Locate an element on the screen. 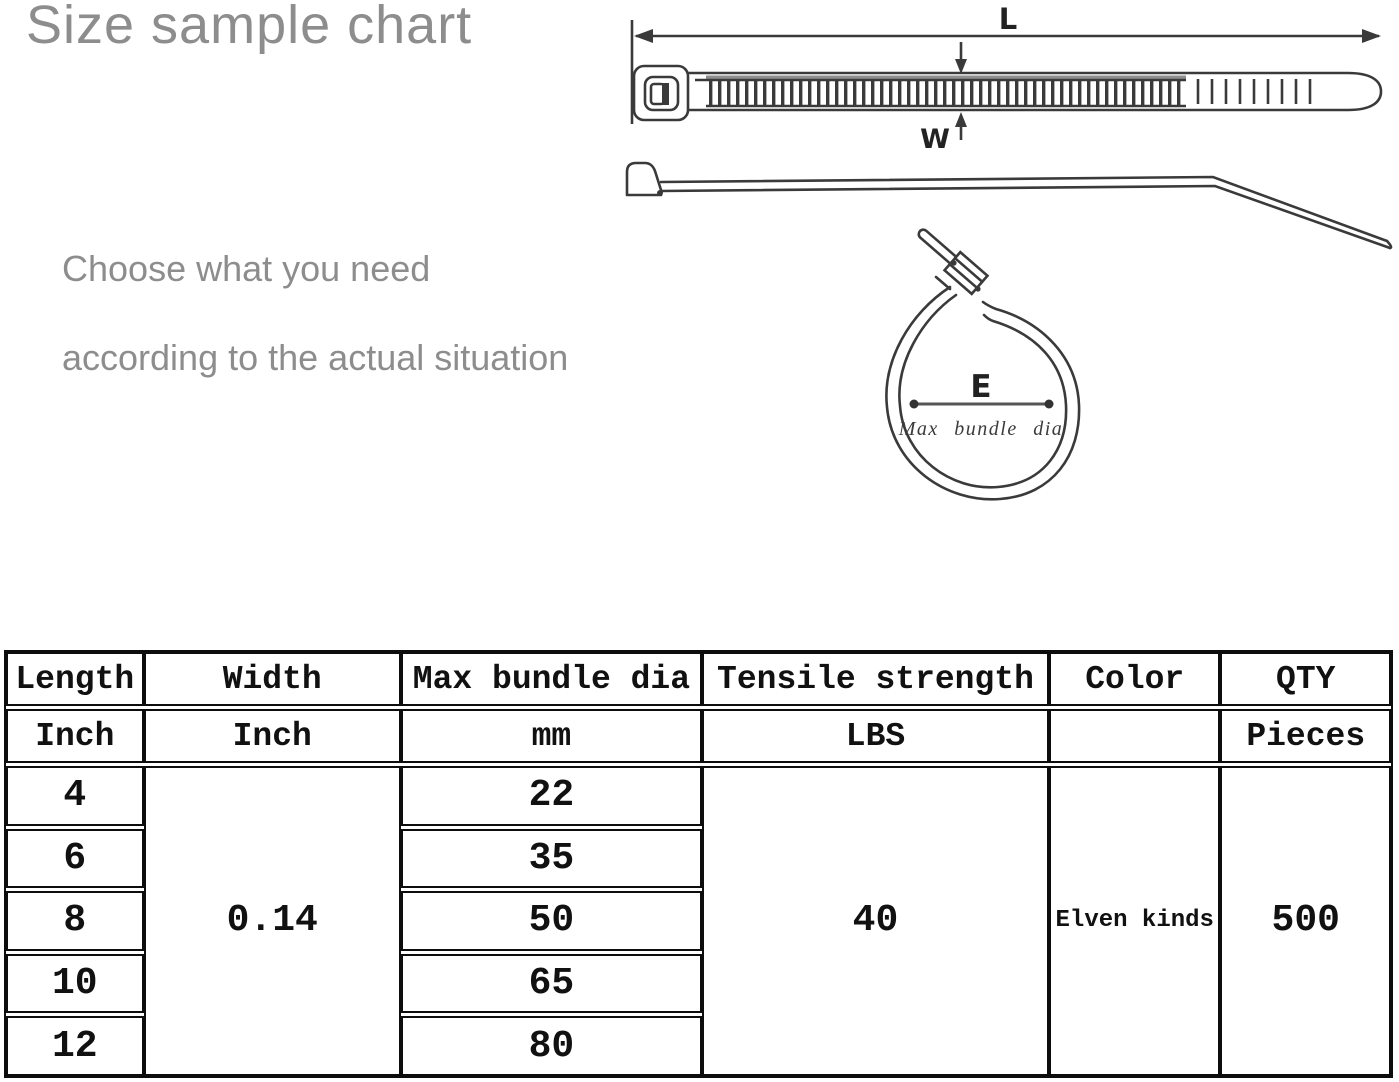 This screenshot has height=1082, width=1399. max-bundle-dia-value: 50 is located at coordinates (551, 921).